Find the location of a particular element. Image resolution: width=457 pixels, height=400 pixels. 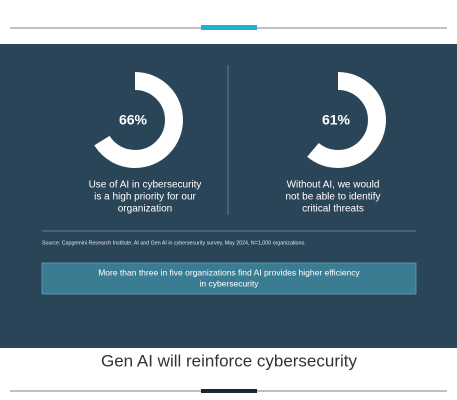

caption: critical threats is located at coordinates (333, 209).